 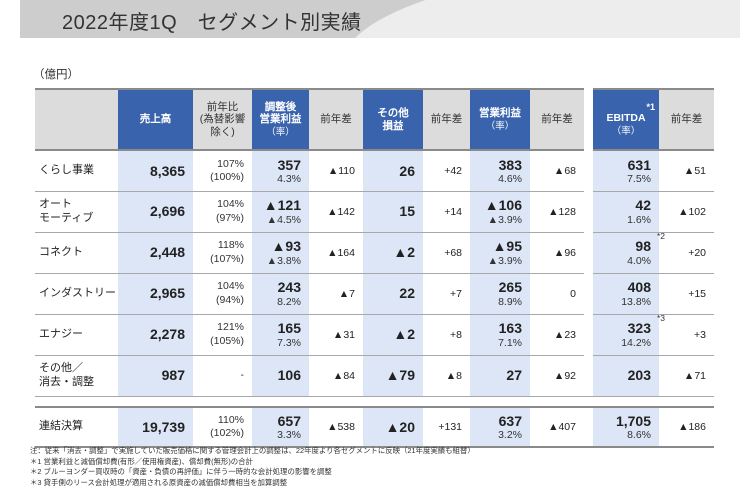 What do you see at coordinates (280, 427) in the screenshot?
I see `adj-op-cell: 657 3.3%` at bounding box center [280, 427].